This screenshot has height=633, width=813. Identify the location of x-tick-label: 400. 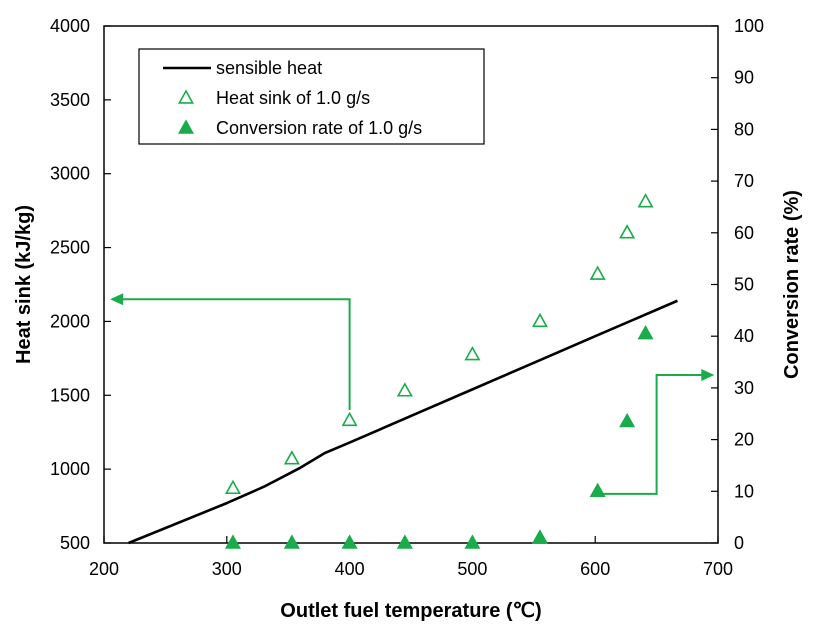
(350, 569).